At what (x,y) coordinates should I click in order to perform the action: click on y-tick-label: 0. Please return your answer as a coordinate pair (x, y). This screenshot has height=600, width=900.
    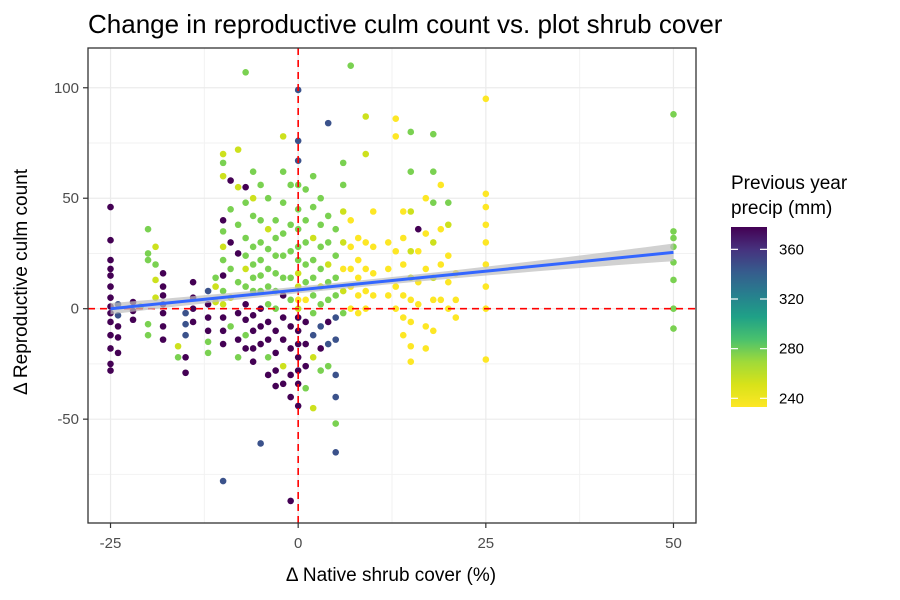
    Looking at the image, I should click on (75, 309).